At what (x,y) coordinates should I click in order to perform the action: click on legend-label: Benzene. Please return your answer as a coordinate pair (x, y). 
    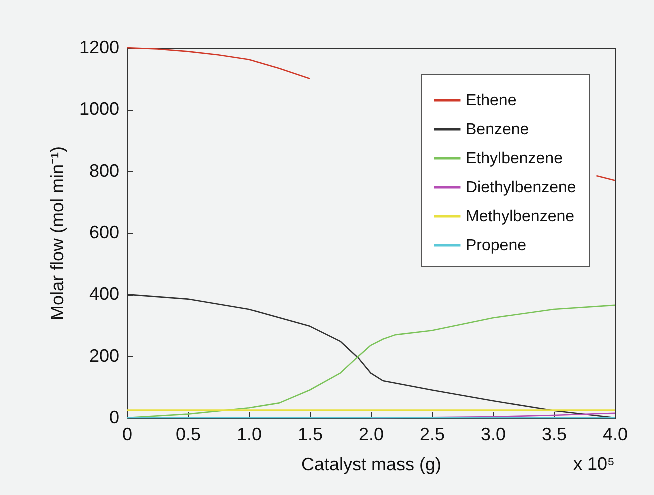
    Looking at the image, I should click on (498, 130).